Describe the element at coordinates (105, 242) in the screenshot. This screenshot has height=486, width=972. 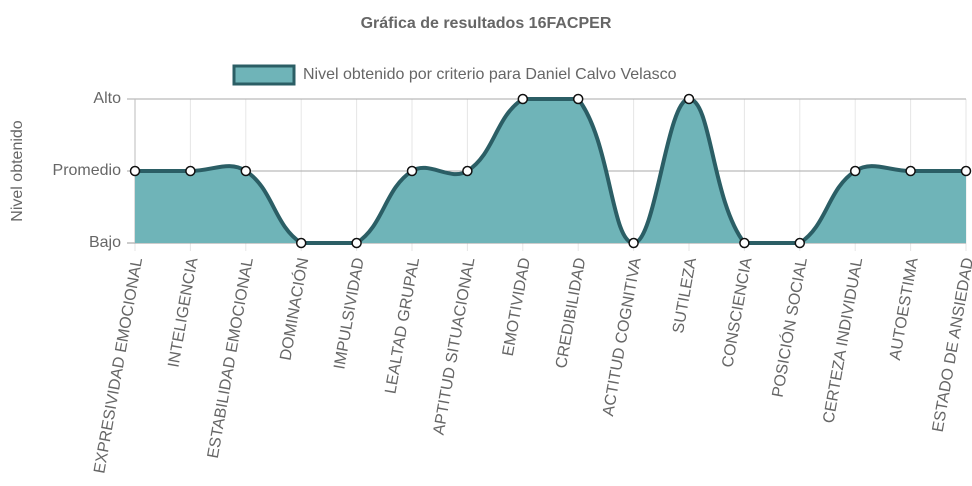
I see `y-tick-label: Bajo` at that location.